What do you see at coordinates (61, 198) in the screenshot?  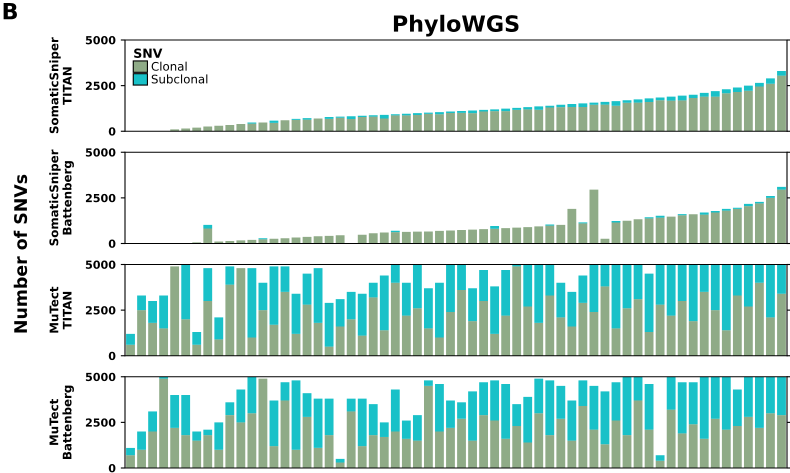 I see `y-axis-title: SomaticSniper Battenberg` at bounding box center [61, 198].